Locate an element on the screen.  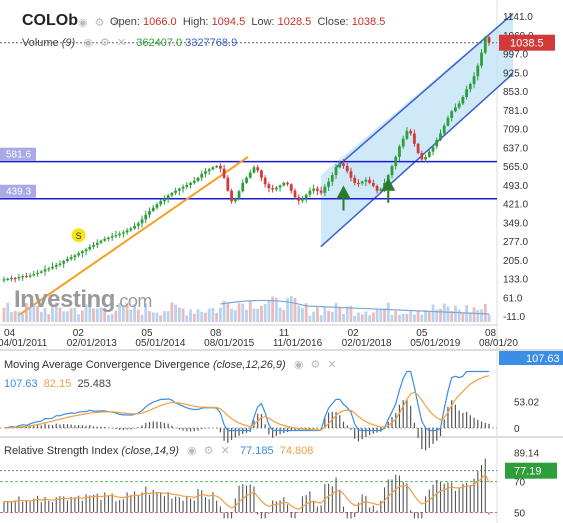
macd-tools-icons: ◉ ⚙ ✕ is located at coordinates (313, 365).